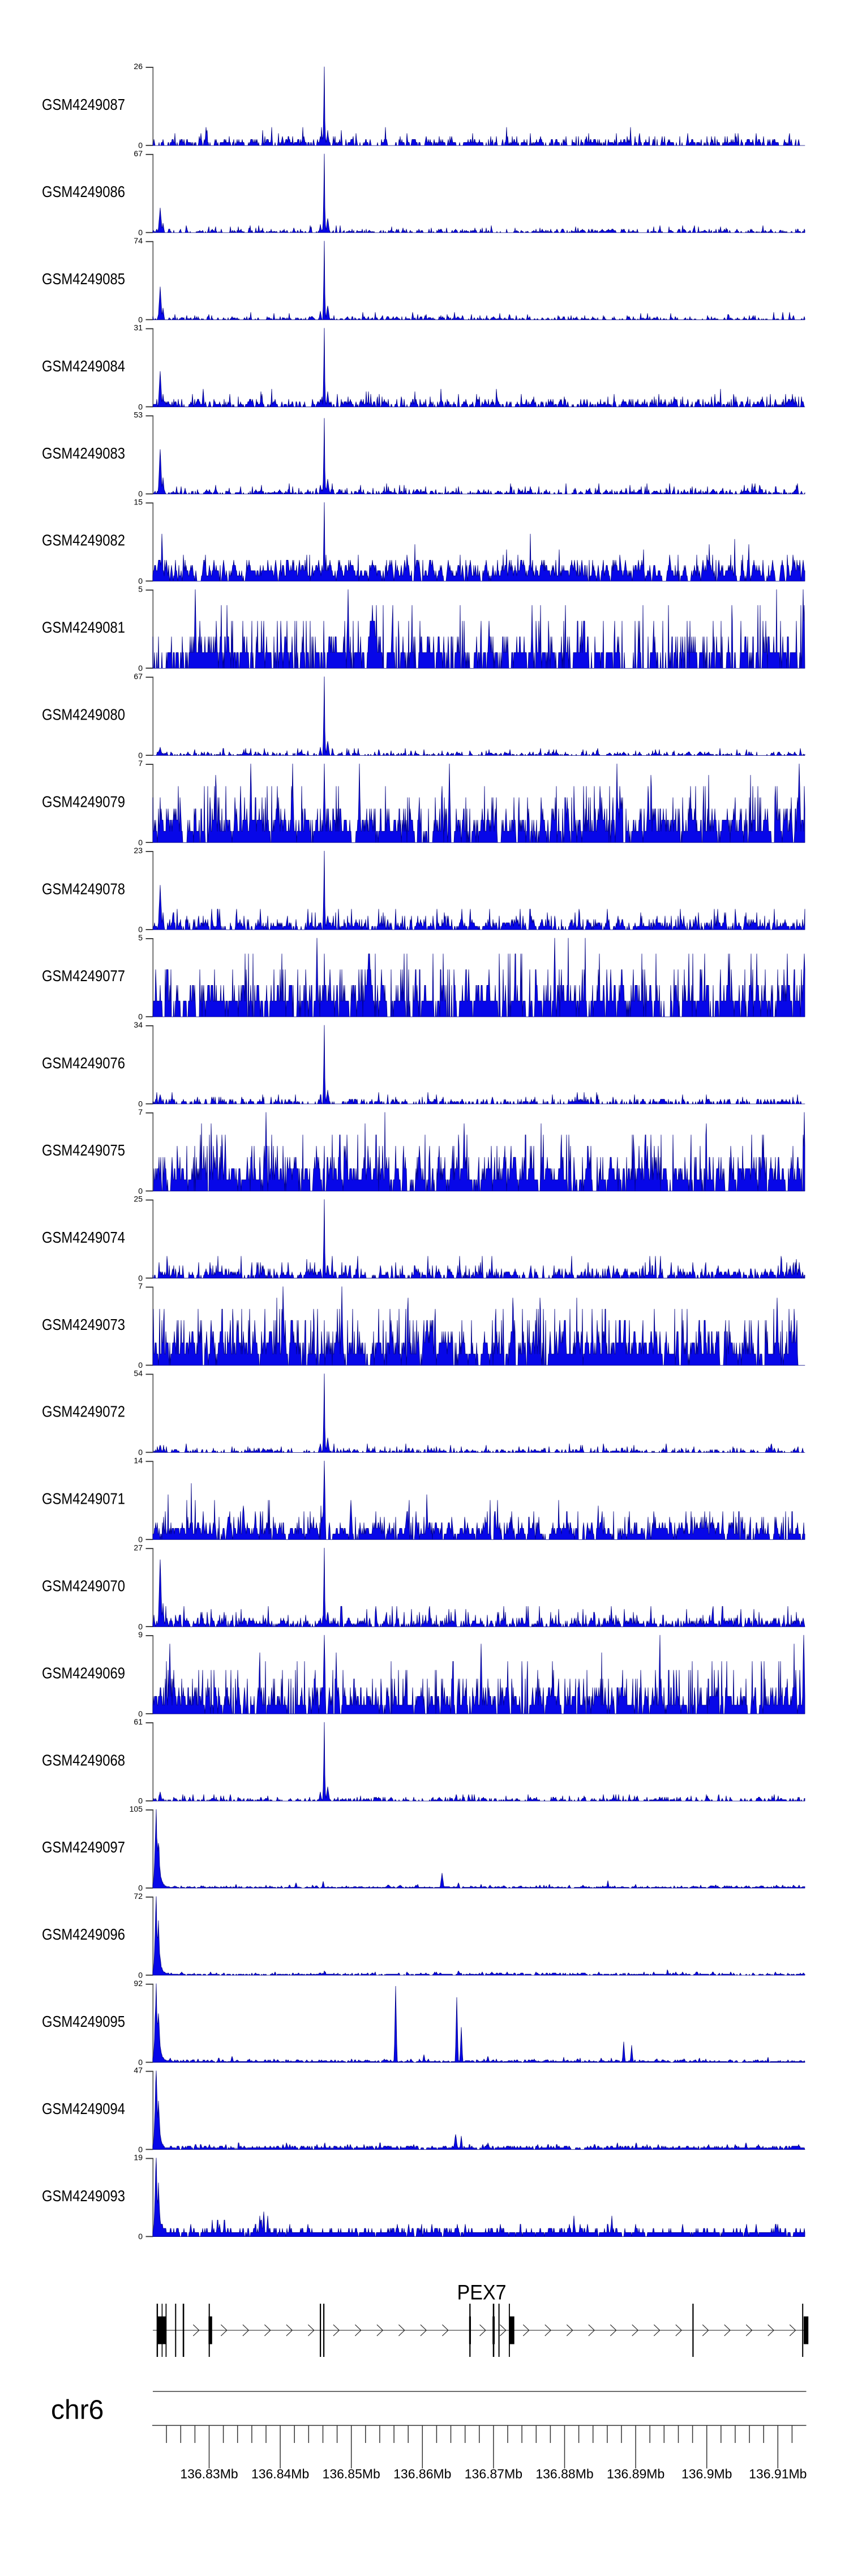 The width and height of the screenshot is (849, 2576). Describe the element at coordinates (138, 2157) in the screenshot. I see `svg-text: 19` at that location.